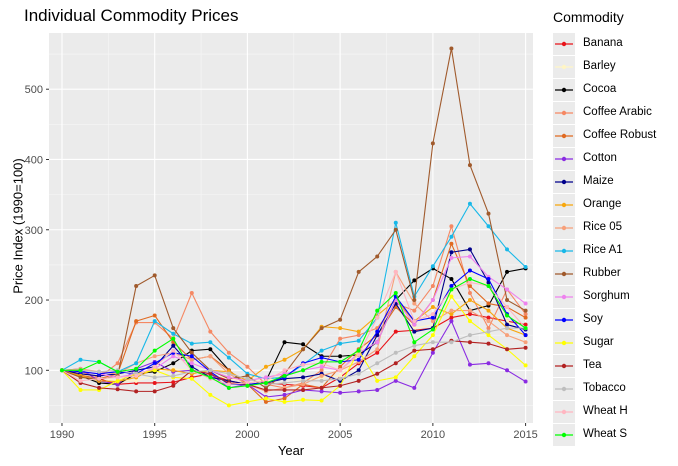  I want to click on legend-item-maize: Maize, so click(614, 182).